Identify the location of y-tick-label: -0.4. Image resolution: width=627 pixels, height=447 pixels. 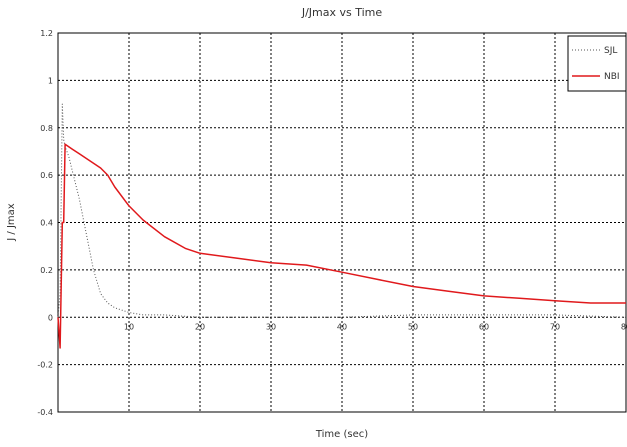
(45, 412).